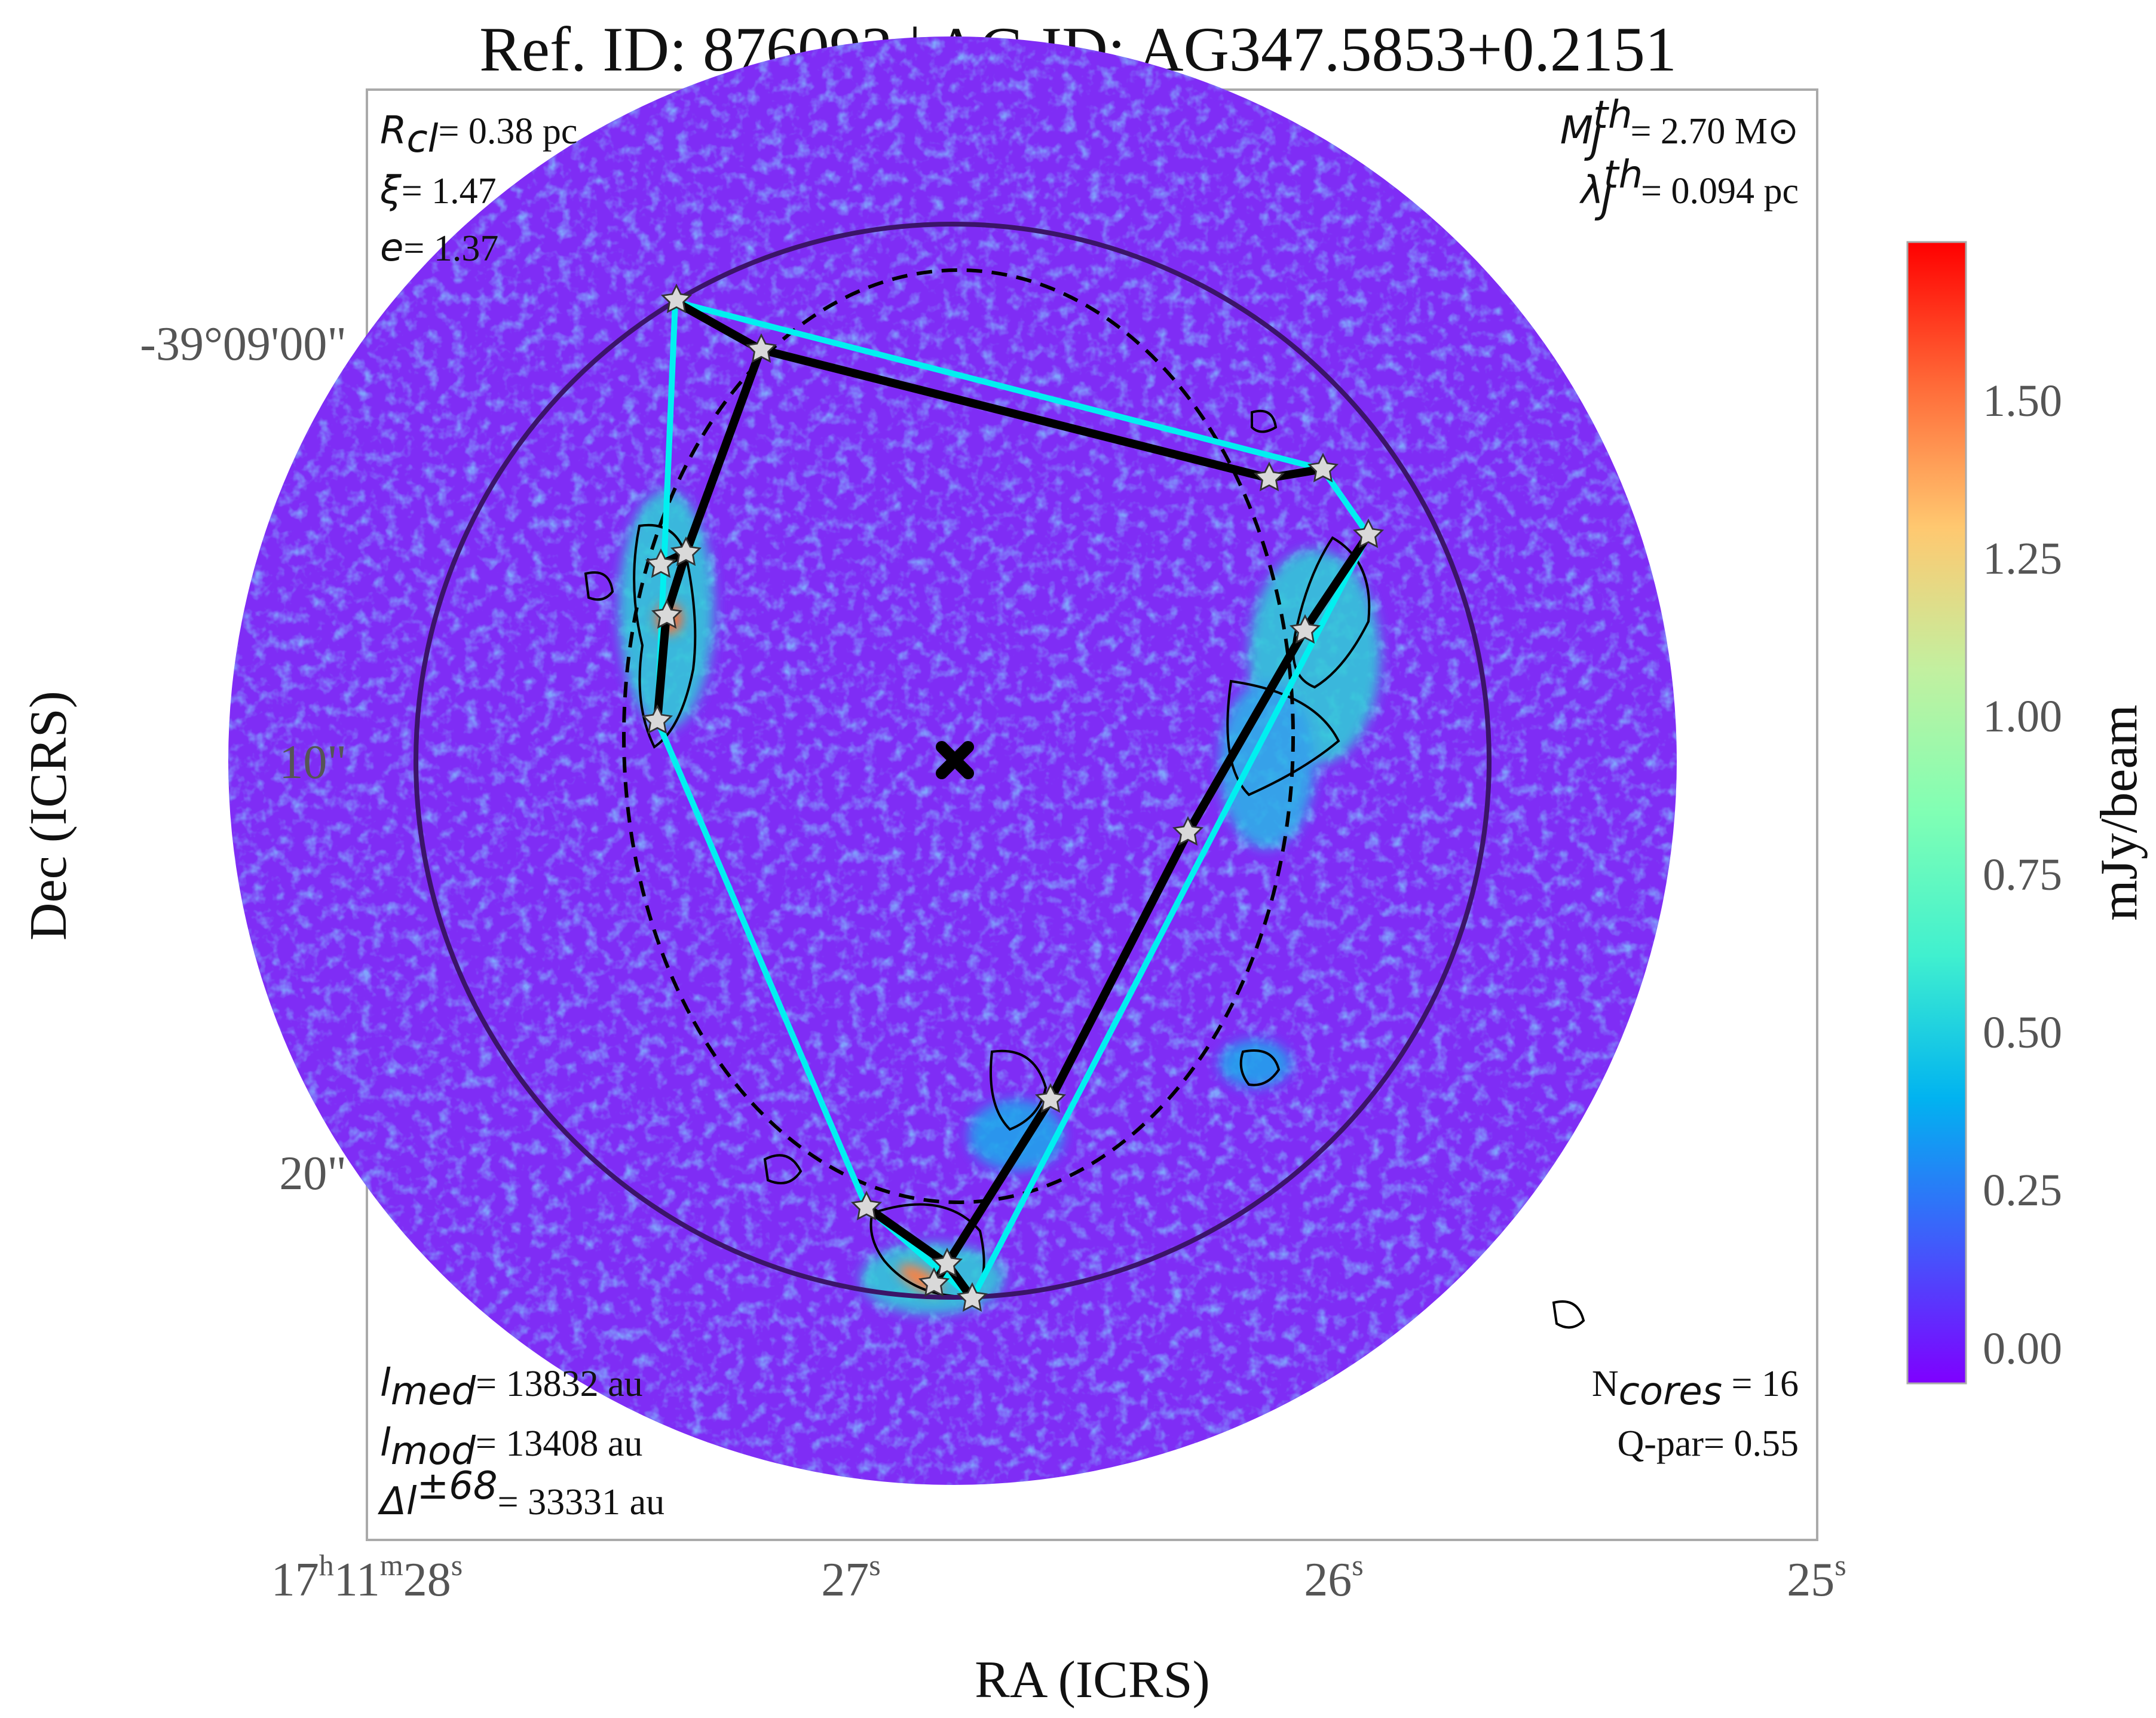 The width and height of the screenshot is (2156, 1718). I want to click on svg-text: lmed= 13832 au, so click(511, 1387).